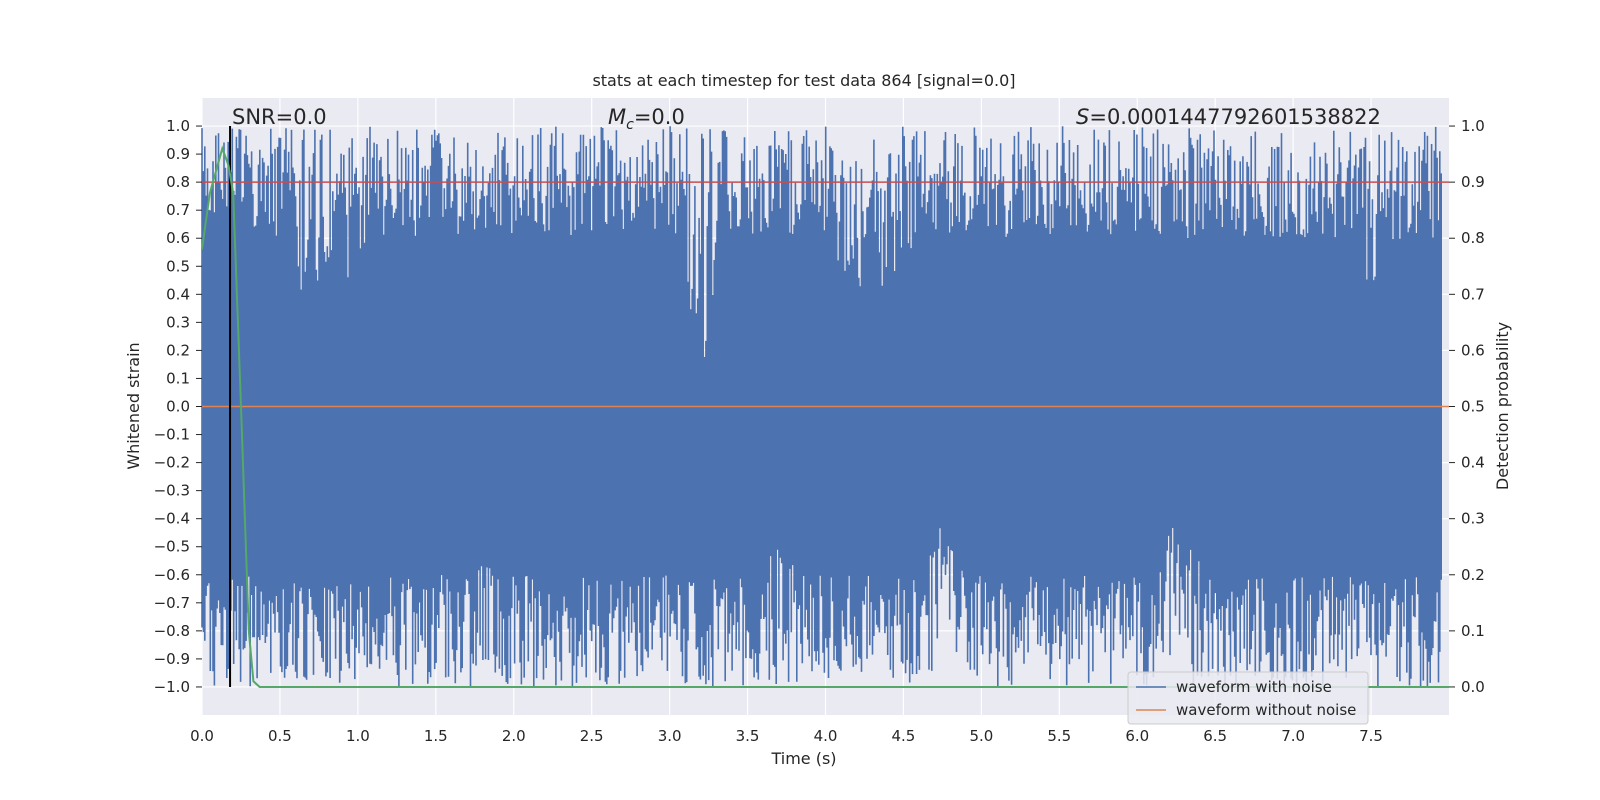 This screenshot has width=1600, height=800. Describe the element at coordinates (178, 350) in the screenshot. I see `left-tick-label: 0.2` at that location.